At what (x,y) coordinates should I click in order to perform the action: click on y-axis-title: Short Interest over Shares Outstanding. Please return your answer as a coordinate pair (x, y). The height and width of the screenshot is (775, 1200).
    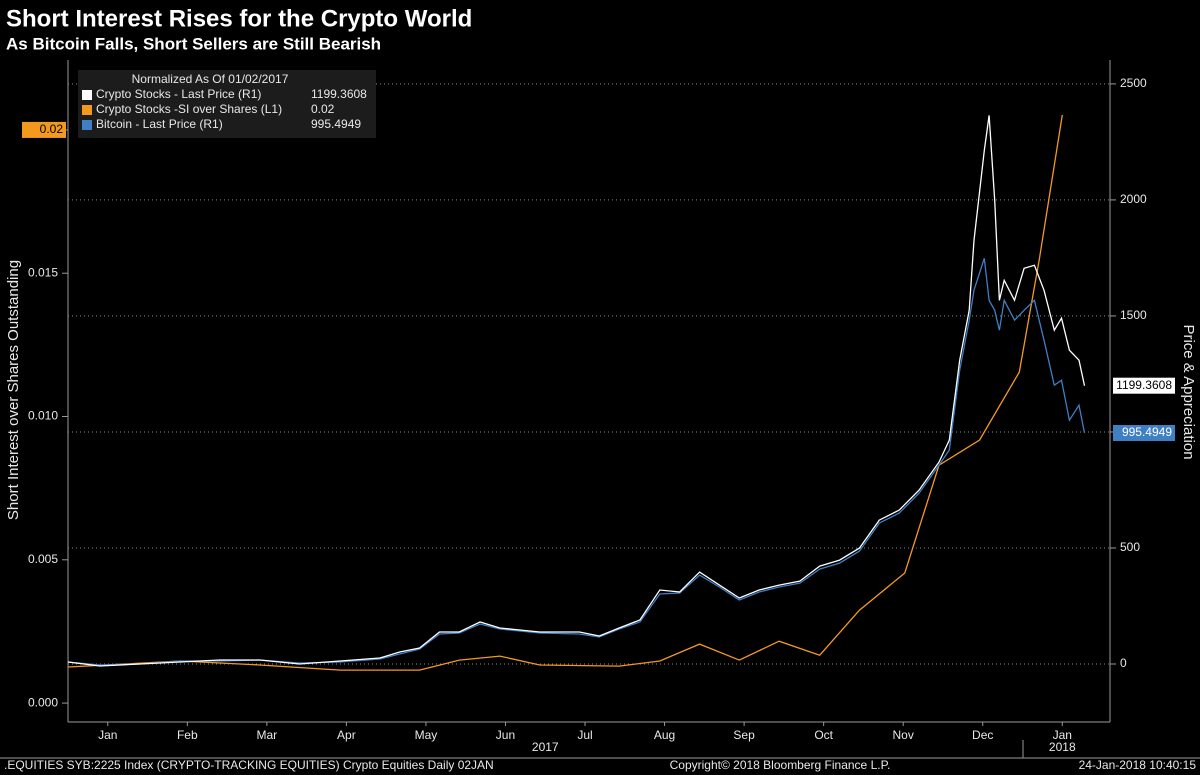
    Looking at the image, I should click on (13, 390).